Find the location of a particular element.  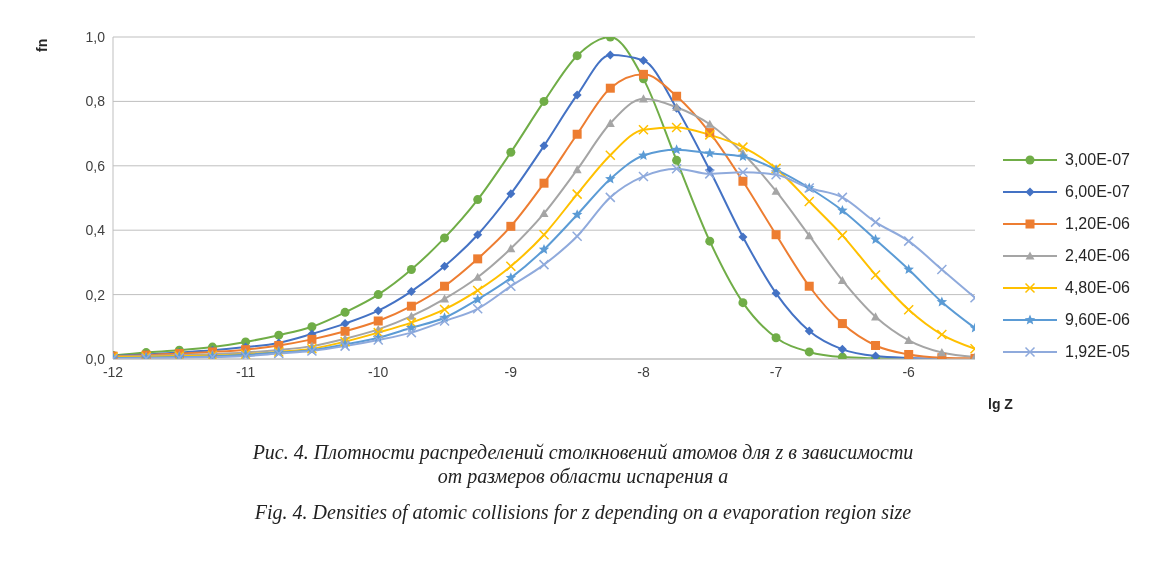

x-tick-label: -11 is located at coordinates (246, 371).